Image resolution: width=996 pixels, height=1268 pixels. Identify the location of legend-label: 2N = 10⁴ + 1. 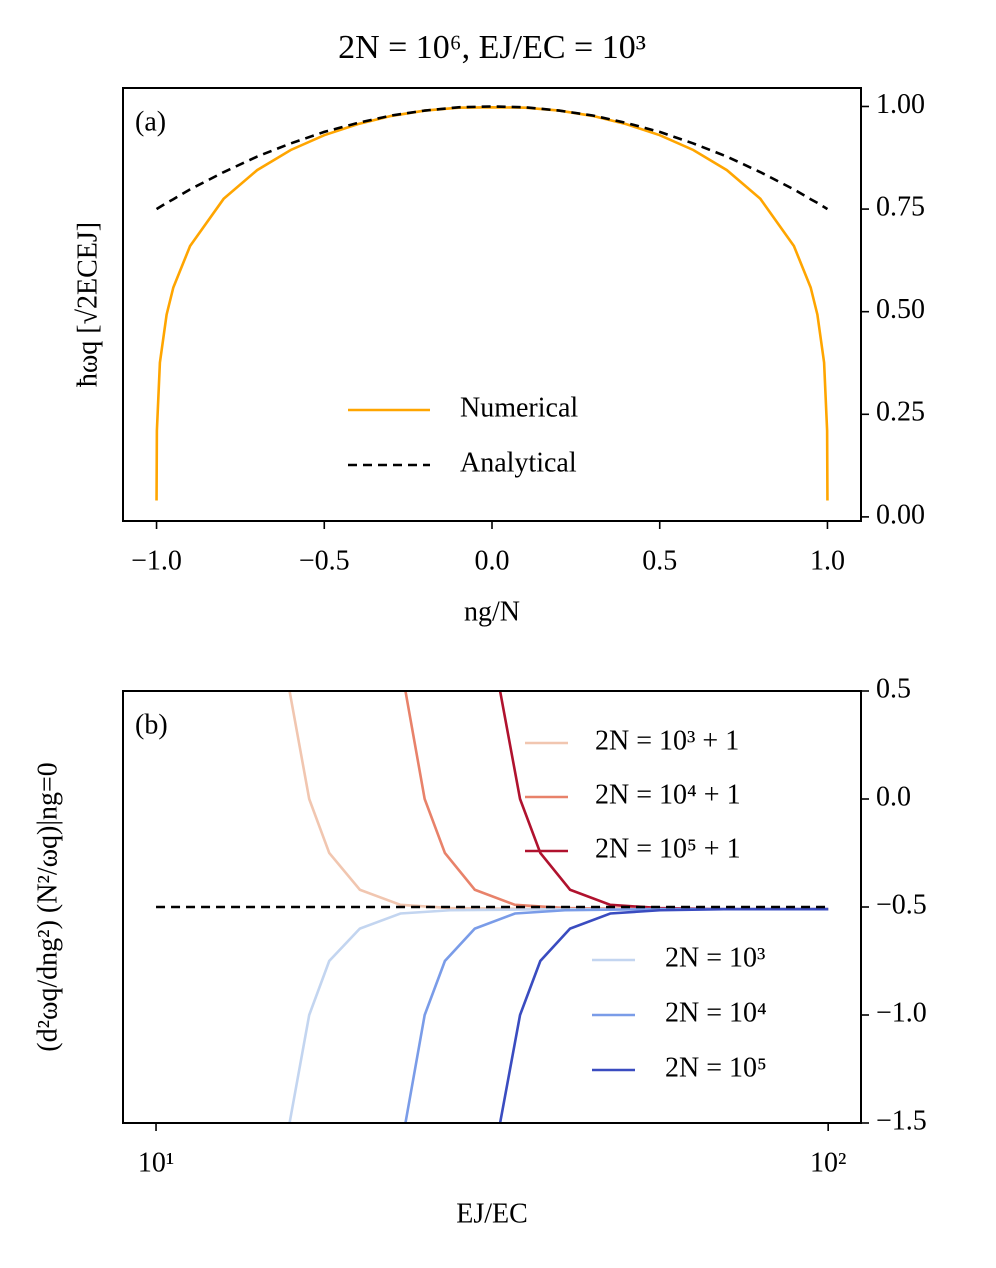
(668, 794).